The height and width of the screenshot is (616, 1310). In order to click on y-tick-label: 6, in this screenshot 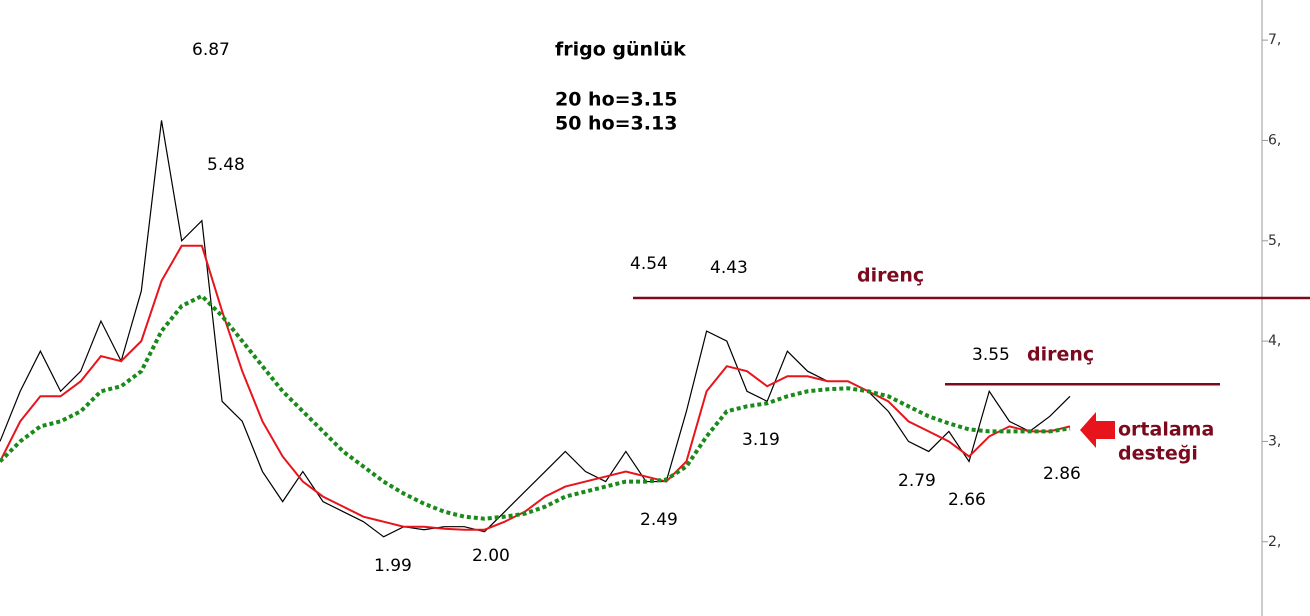, I will do `click(1274, 140)`.